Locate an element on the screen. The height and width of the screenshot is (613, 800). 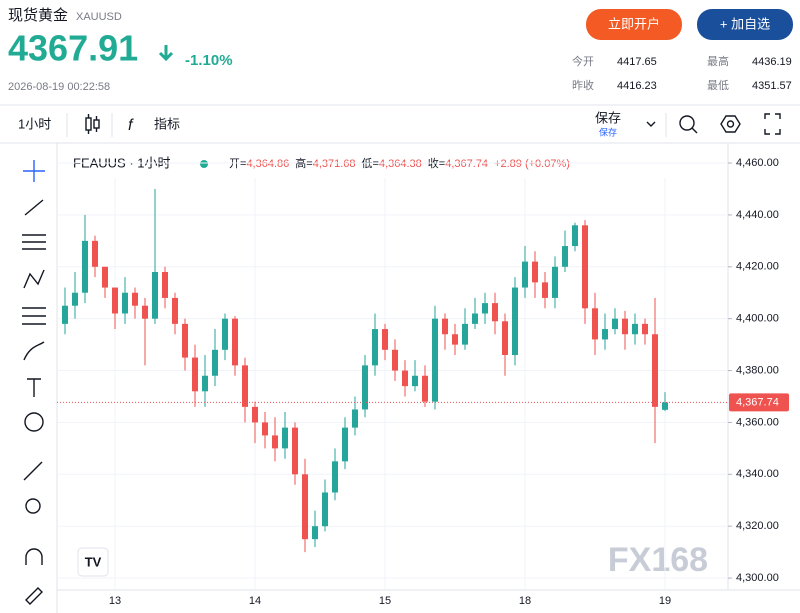
alert-icon is located at coordinates (688, 124).